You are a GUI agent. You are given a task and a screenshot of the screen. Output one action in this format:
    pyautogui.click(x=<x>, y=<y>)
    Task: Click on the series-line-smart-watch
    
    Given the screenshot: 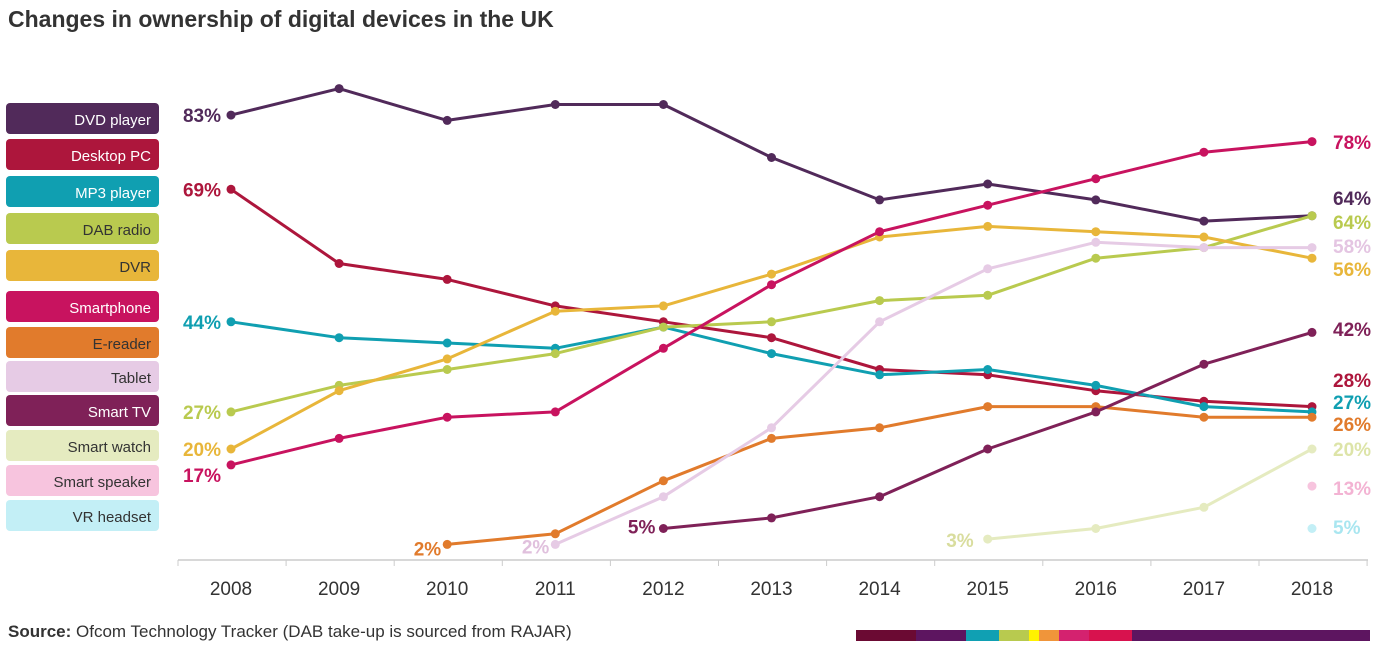 What is the action you would take?
    pyautogui.click(x=1150, y=494)
    